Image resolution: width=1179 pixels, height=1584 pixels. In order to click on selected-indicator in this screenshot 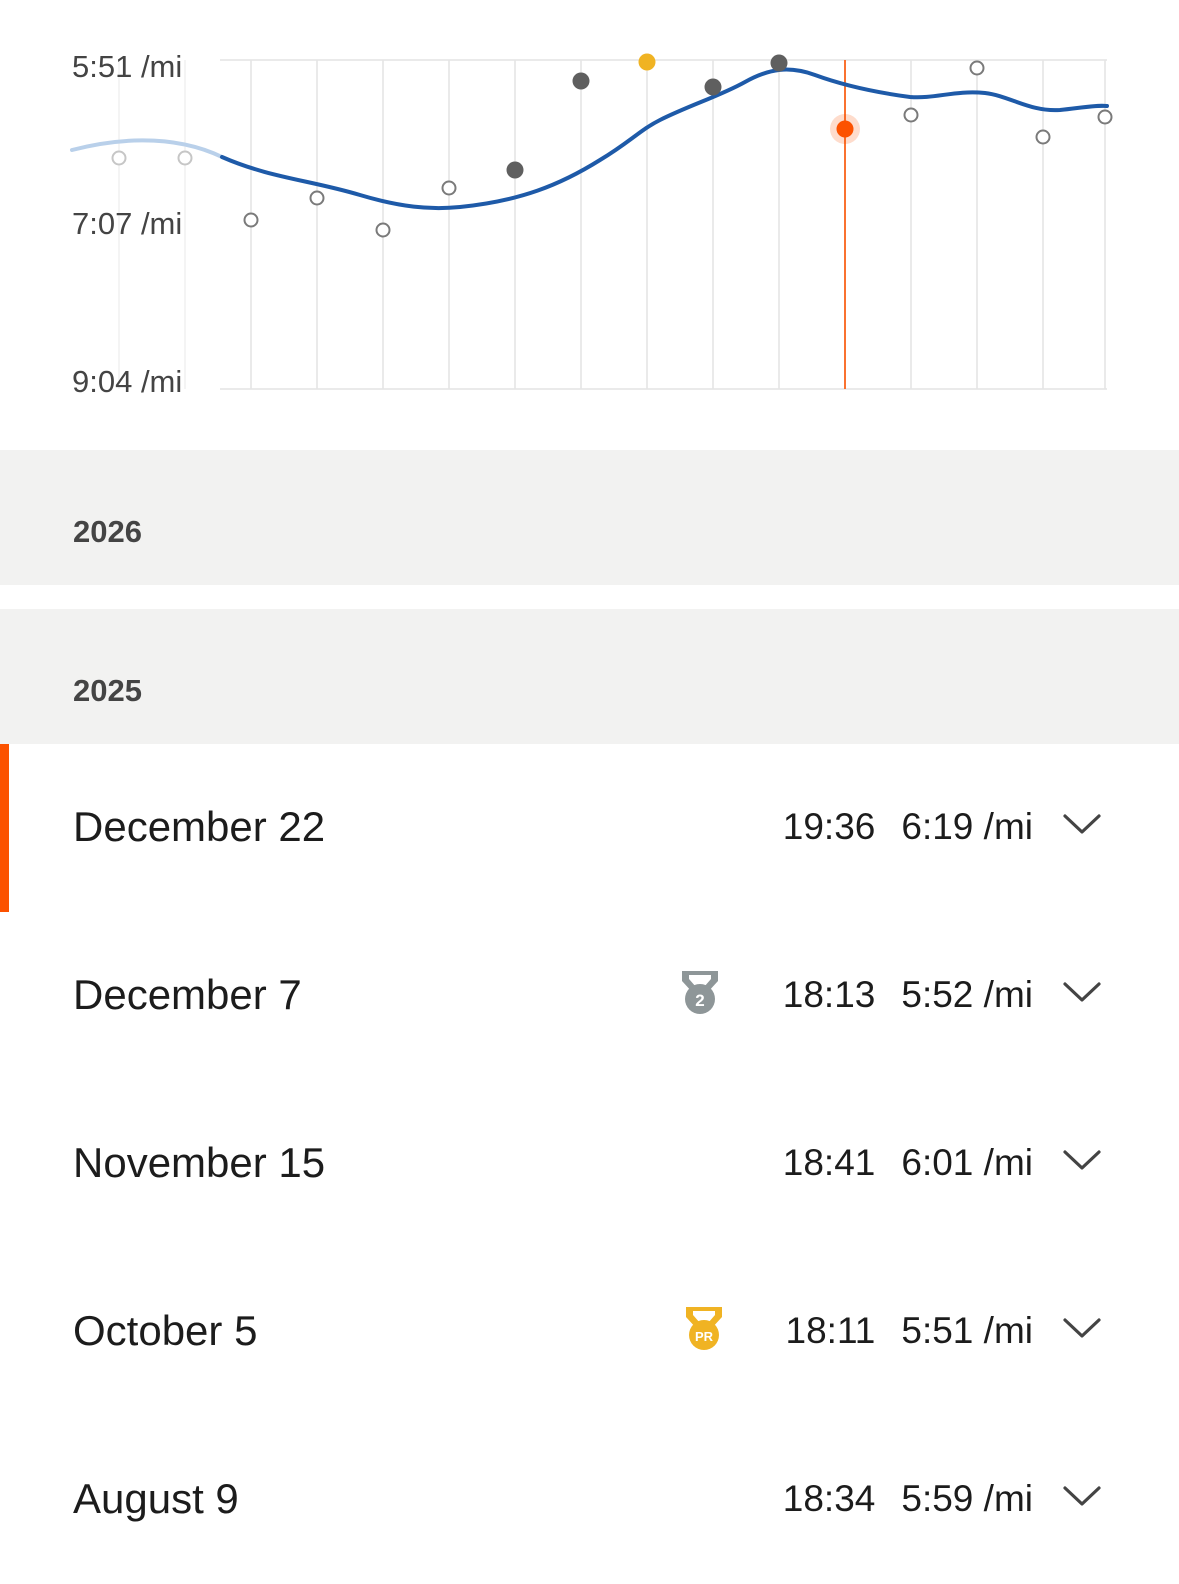, I will do `click(4, 828)`.